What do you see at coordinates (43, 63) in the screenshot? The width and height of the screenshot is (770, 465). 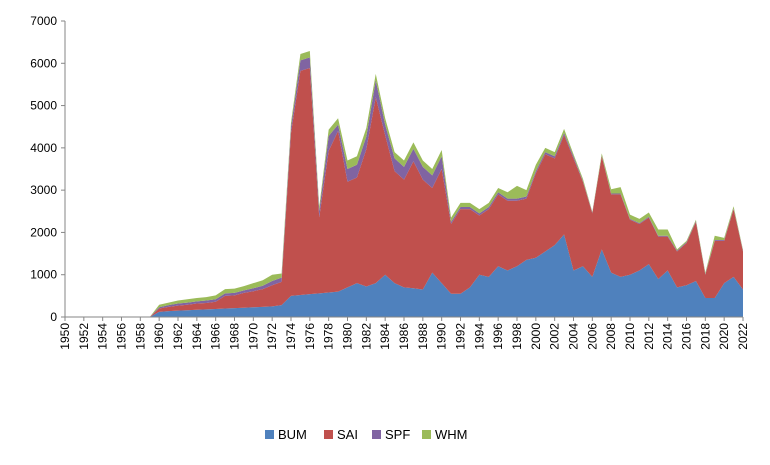 I see `y-tick-label: 6000` at bounding box center [43, 63].